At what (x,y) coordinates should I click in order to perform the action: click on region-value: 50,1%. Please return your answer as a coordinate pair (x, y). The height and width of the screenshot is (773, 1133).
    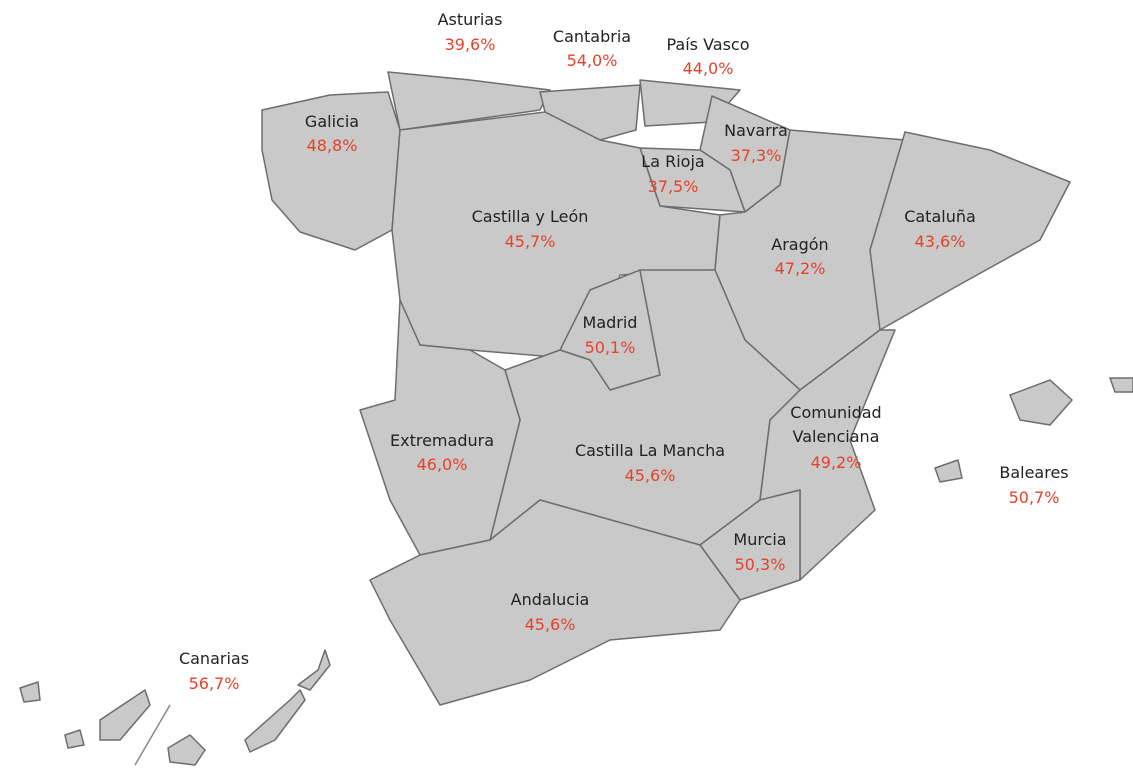
    Looking at the image, I should click on (610, 347).